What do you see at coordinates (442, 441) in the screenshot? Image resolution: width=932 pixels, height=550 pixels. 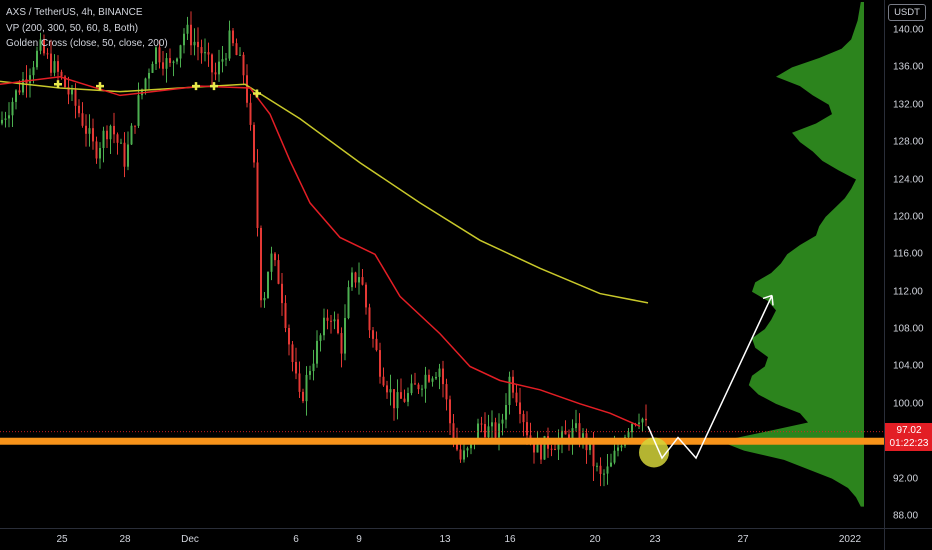 I see `support-line` at bounding box center [442, 441].